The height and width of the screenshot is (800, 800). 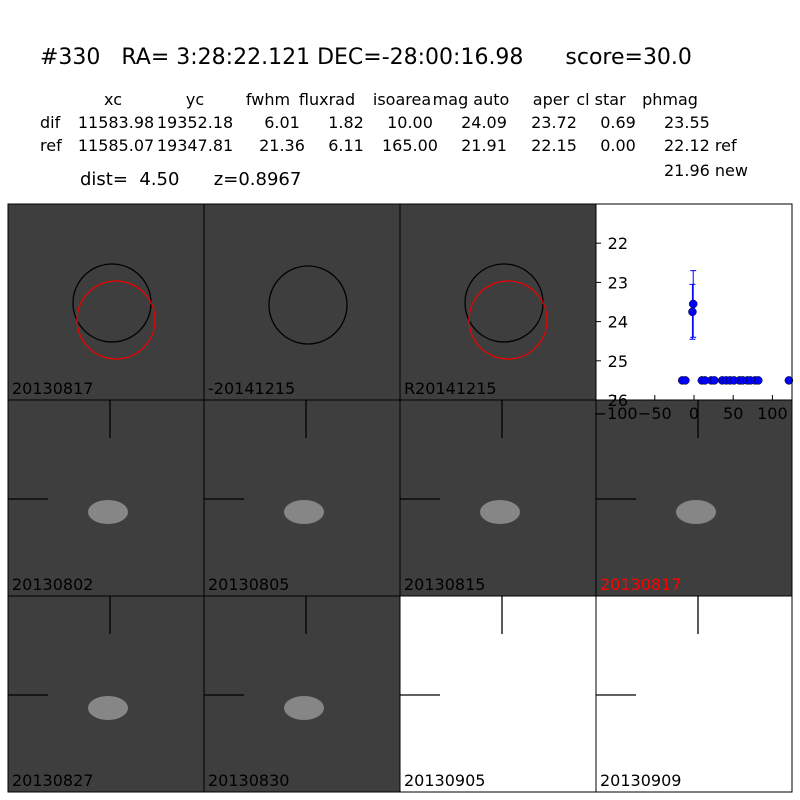 I want to click on table-cell: 23.72, so click(x=554, y=122).